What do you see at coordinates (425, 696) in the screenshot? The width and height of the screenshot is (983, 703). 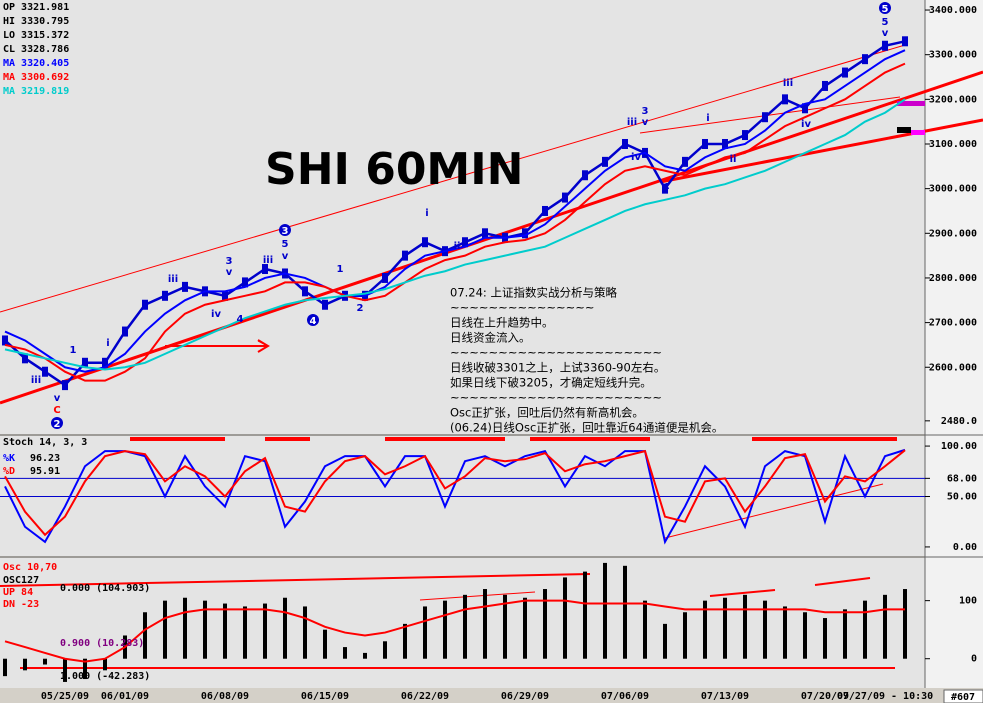 I see `x-tick-label: 06/22/09` at bounding box center [425, 696].